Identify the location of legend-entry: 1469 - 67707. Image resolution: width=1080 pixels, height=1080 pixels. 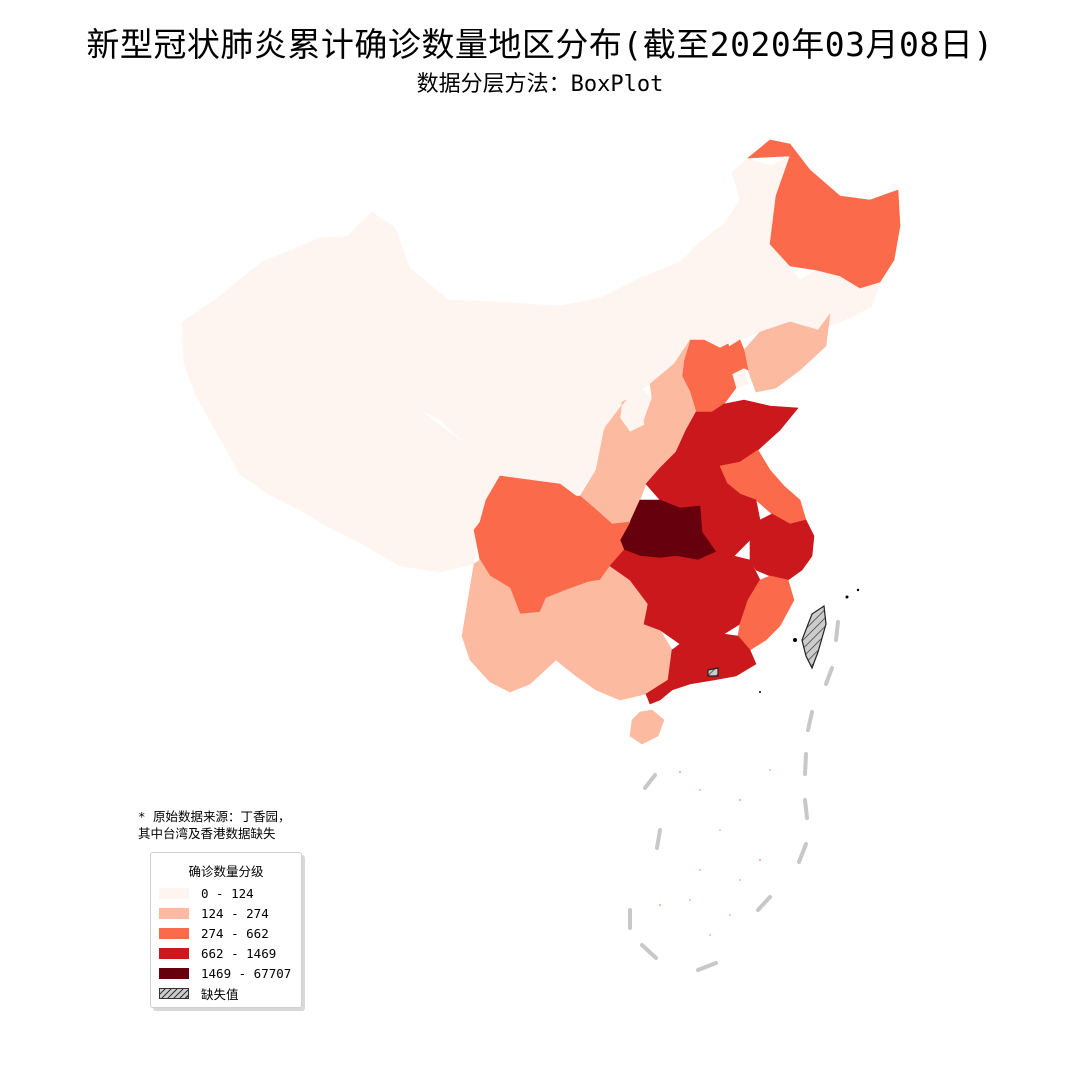
(226, 973).